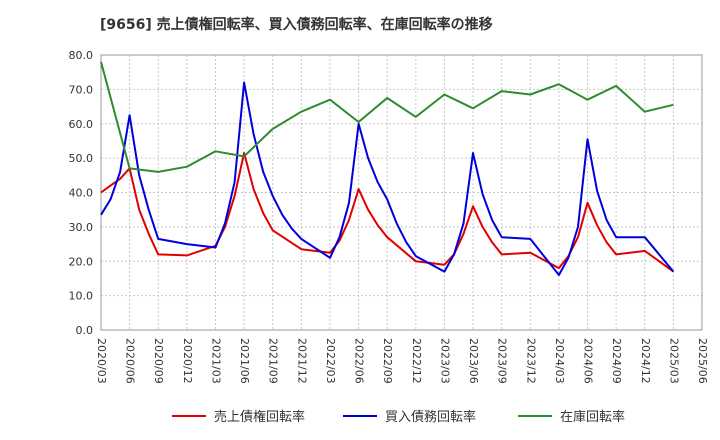 Image resolution: width=720 pixels, height=440 pixels. Describe the element at coordinates (330, 361) in the screenshot. I see `x-tick-label: 2022/03` at that location.